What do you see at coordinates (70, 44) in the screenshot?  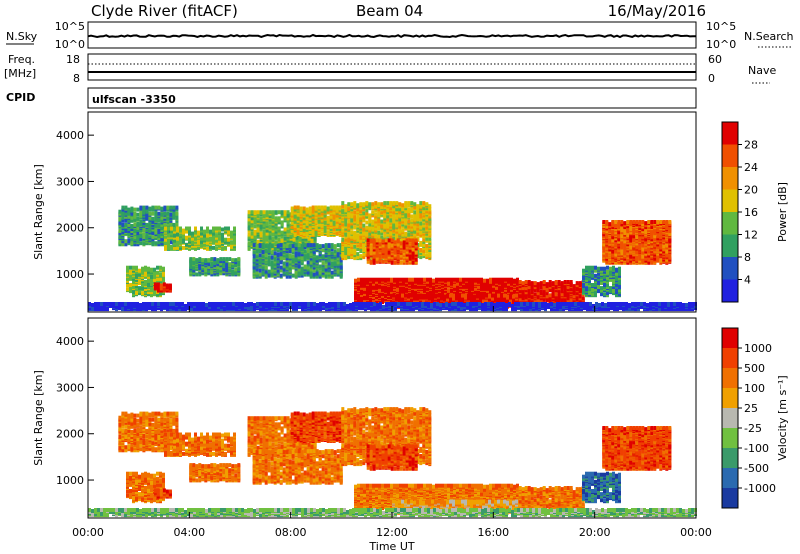 I see `nsky-tick-bottom: 10^0` at bounding box center [70, 44].